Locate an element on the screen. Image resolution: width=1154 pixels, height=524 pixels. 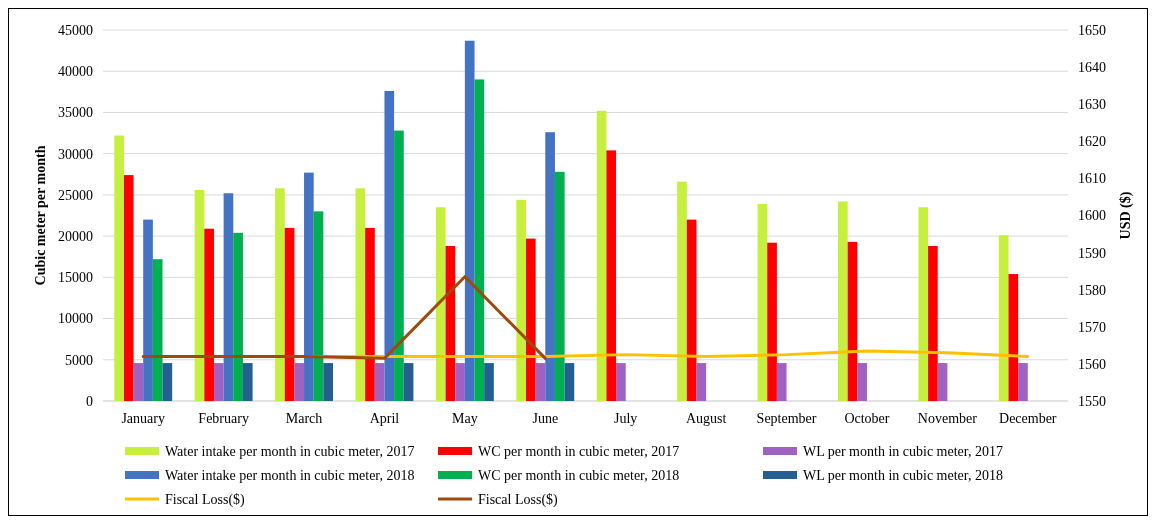
legend-label: Water intake per month in cubic meter, 2017 is located at coordinates (290, 451).